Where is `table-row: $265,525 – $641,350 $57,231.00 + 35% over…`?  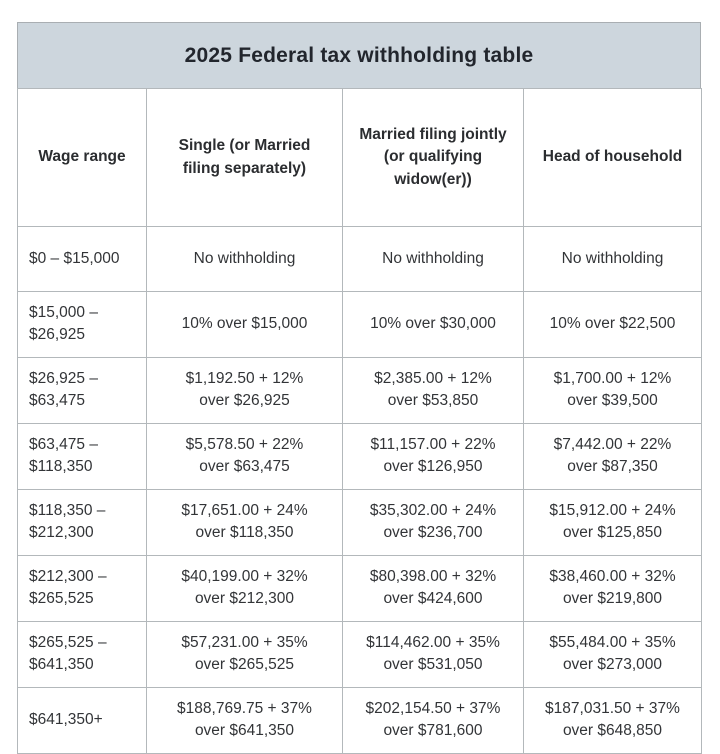 table-row: $265,525 – $641,350 $57,231.00 + 35% over… is located at coordinates (359, 654).